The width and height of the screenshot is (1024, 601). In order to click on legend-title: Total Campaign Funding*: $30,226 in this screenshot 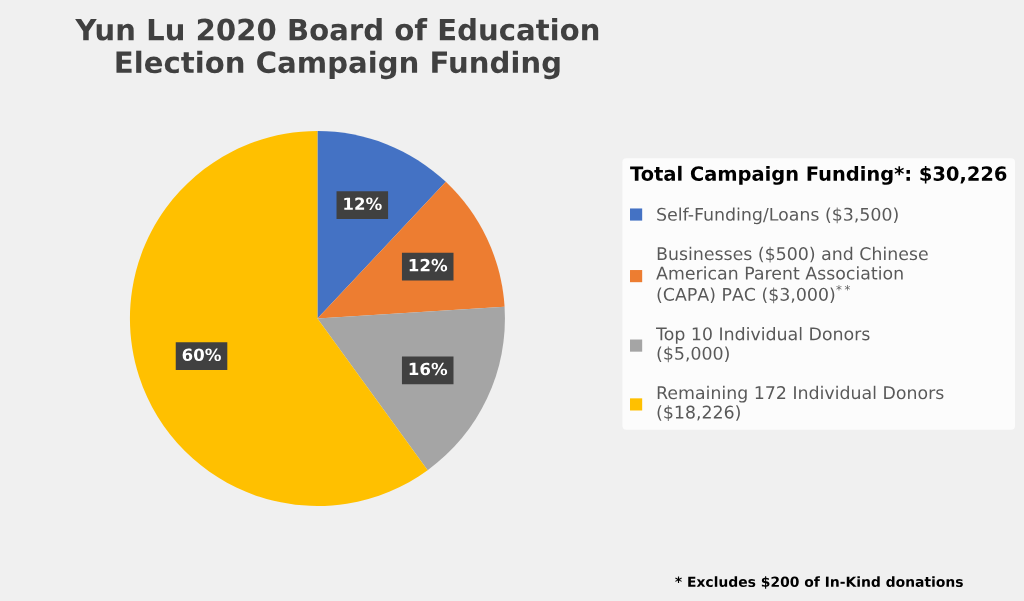, I will do `click(818, 175)`.